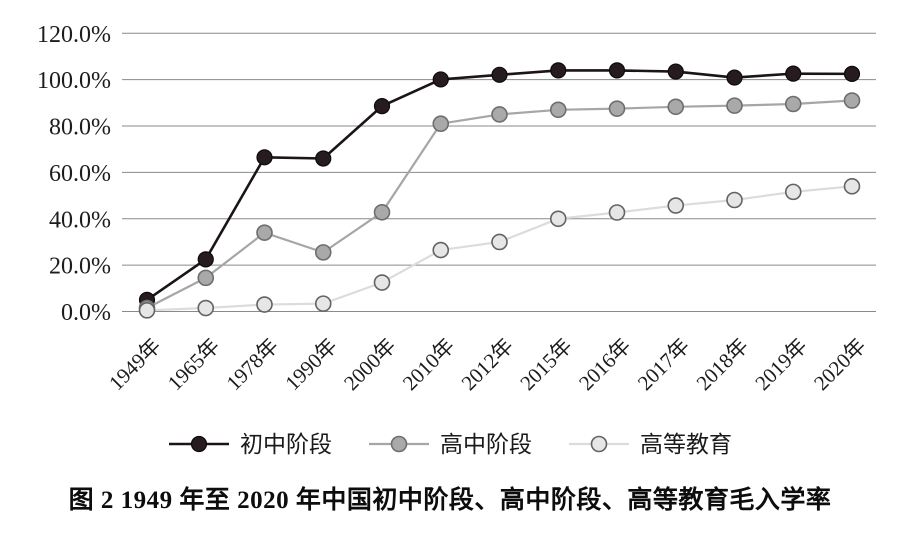 The height and width of the screenshot is (539, 900). Describe the element at coordinates (605, 365) in the screenshot. I see `x-axis-tick-label: 2016年` at that location.